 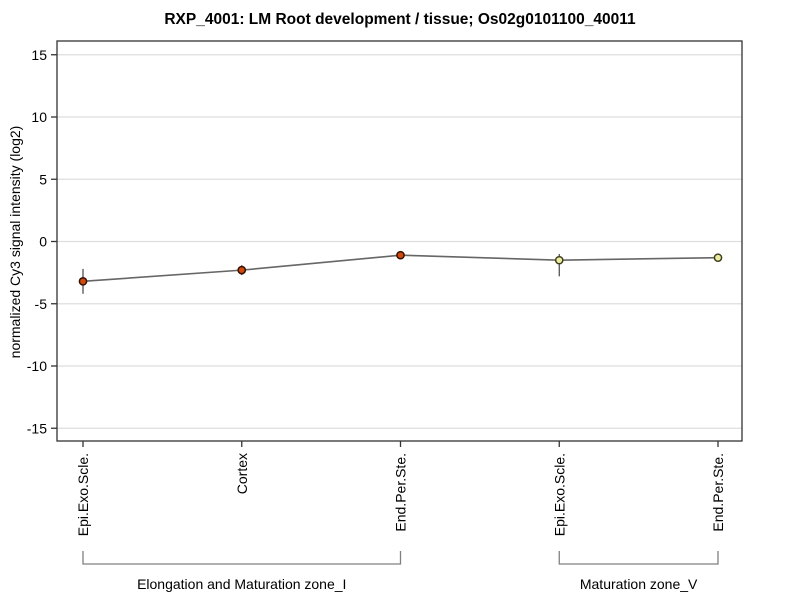 I want to click on y-axis-tick-label: -15, so click(x=37, y=428).